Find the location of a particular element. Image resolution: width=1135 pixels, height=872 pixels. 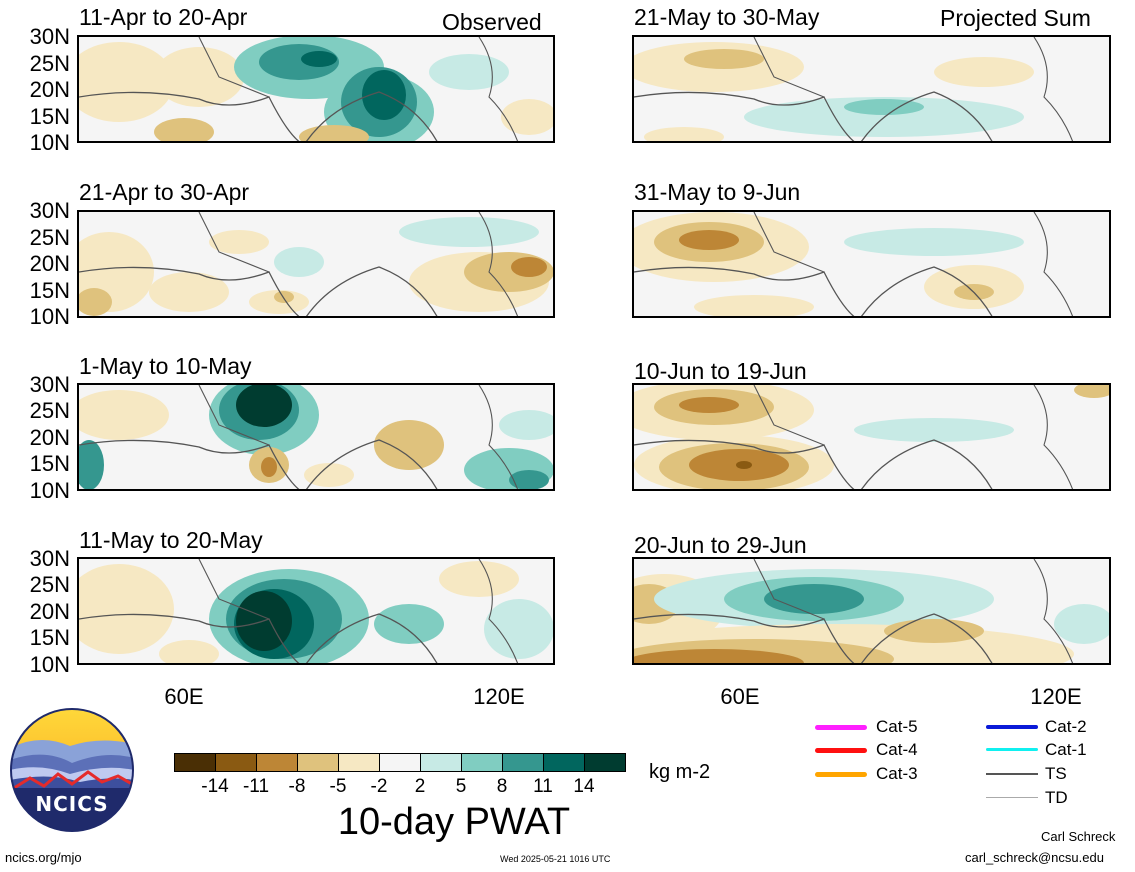

author-email: carl_schreck@ncsu.edu is located at coordinates (1034, 857).